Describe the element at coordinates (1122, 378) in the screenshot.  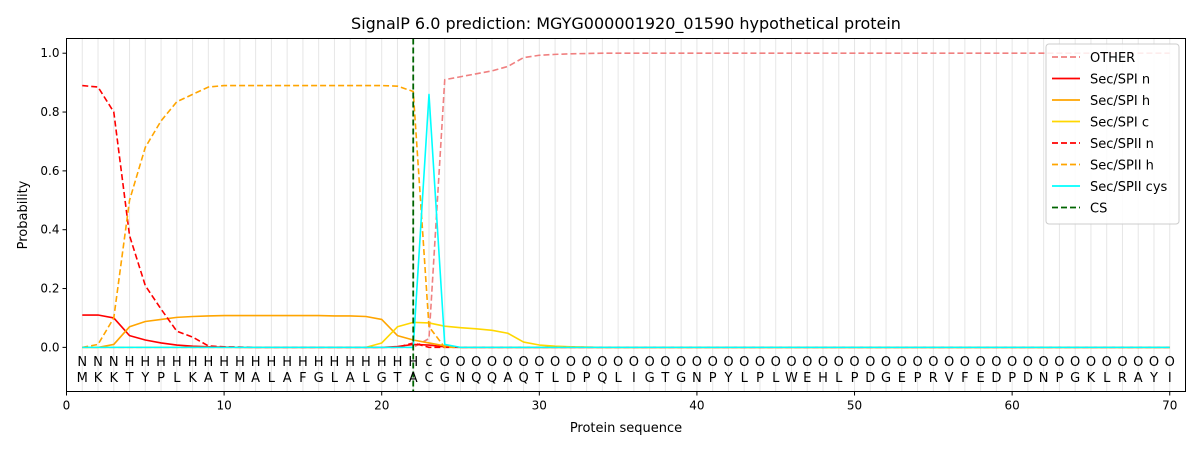
I see `residue-label: R` at that location.